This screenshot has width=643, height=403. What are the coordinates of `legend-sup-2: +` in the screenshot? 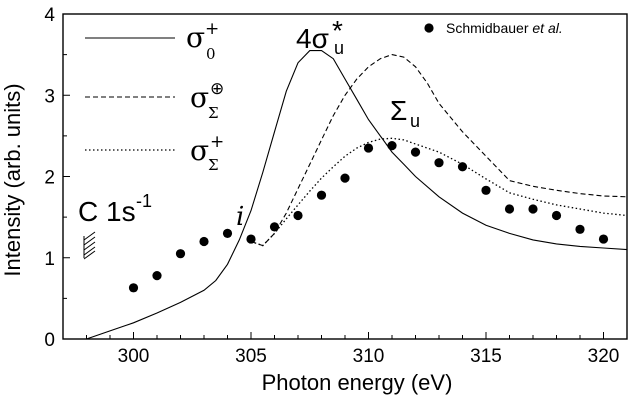 It's located at (217, 142).